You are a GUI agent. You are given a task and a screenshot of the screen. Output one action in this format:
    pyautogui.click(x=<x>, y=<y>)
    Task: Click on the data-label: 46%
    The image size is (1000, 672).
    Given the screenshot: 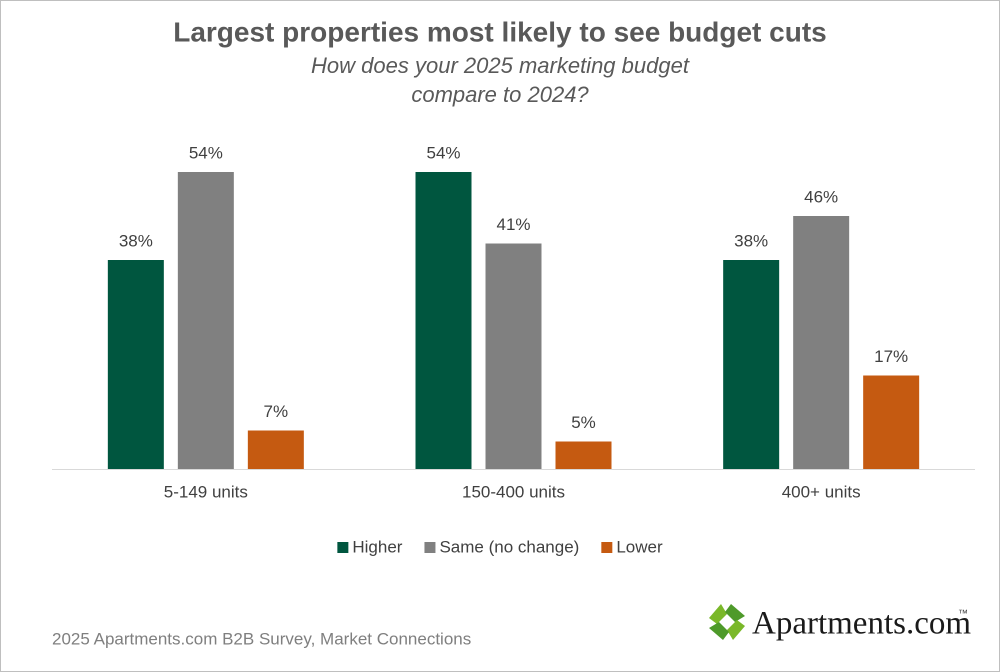 What is the action you would take?
    pyautogui.click(x=821, y=196)
    